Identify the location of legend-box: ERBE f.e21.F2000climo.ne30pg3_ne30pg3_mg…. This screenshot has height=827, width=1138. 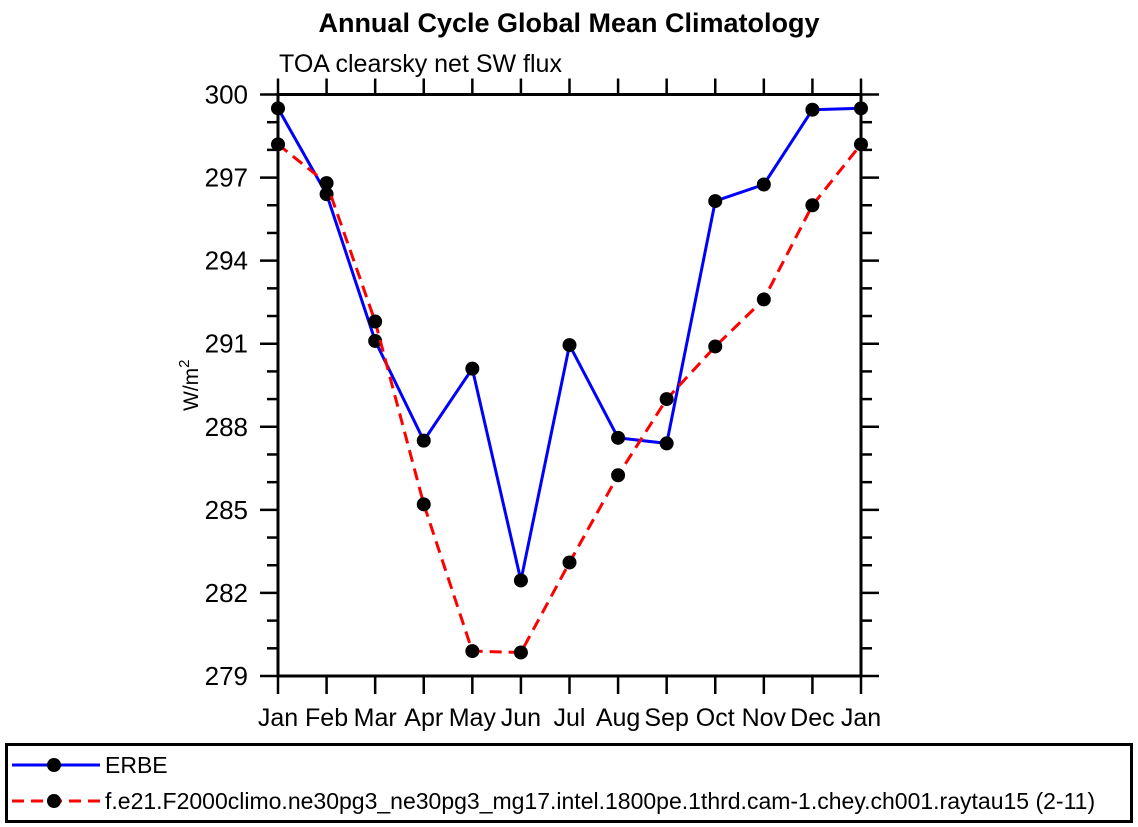
(569, 783).